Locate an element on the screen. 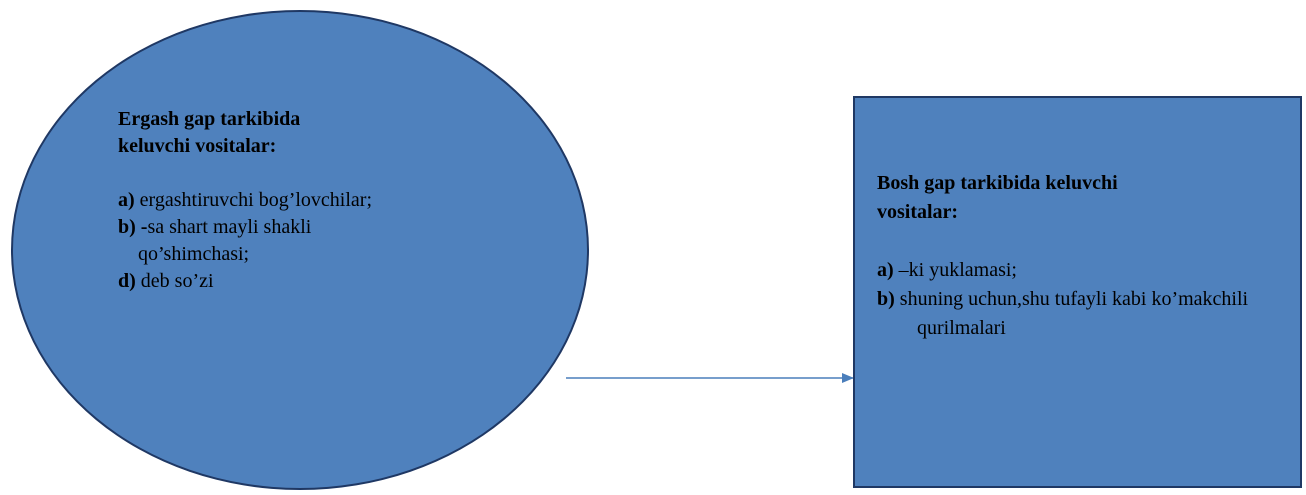  item-text: sa shart mayli shakli qo’shimchasi; is located at coordinates (225, 240).